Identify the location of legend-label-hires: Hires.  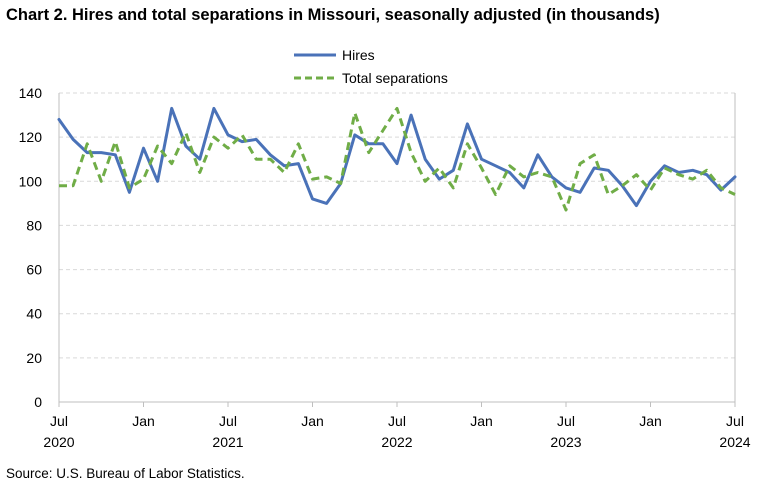
(358, 55).